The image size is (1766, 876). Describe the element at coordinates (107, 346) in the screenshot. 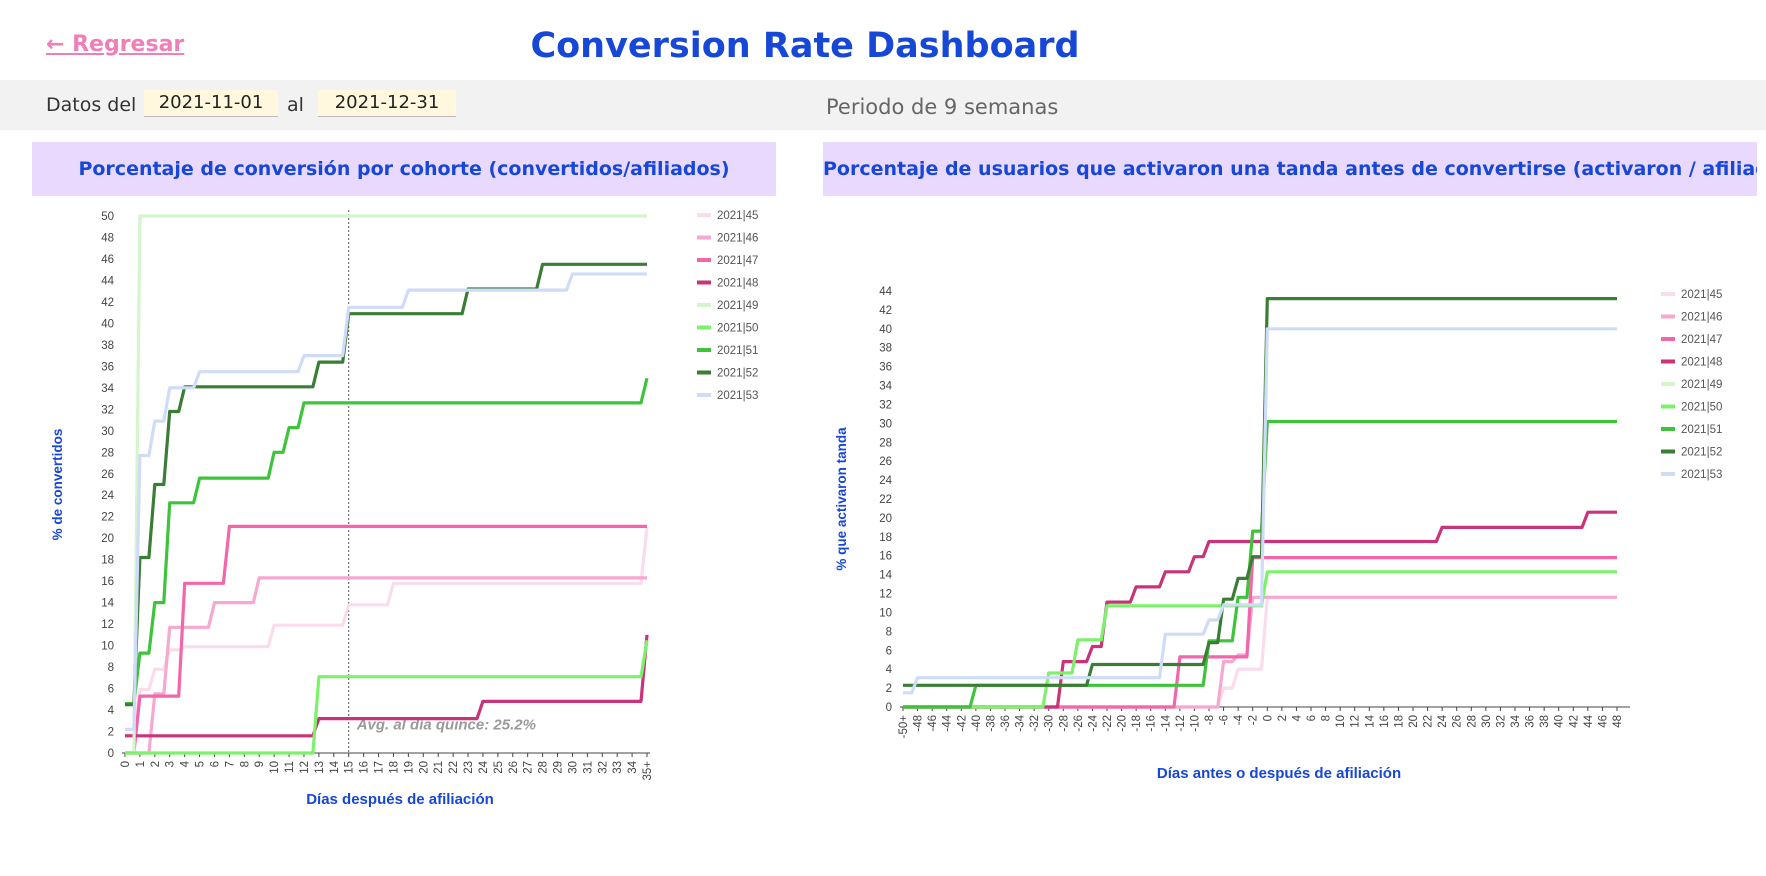

I see `y-tick-label: 38` at that location.